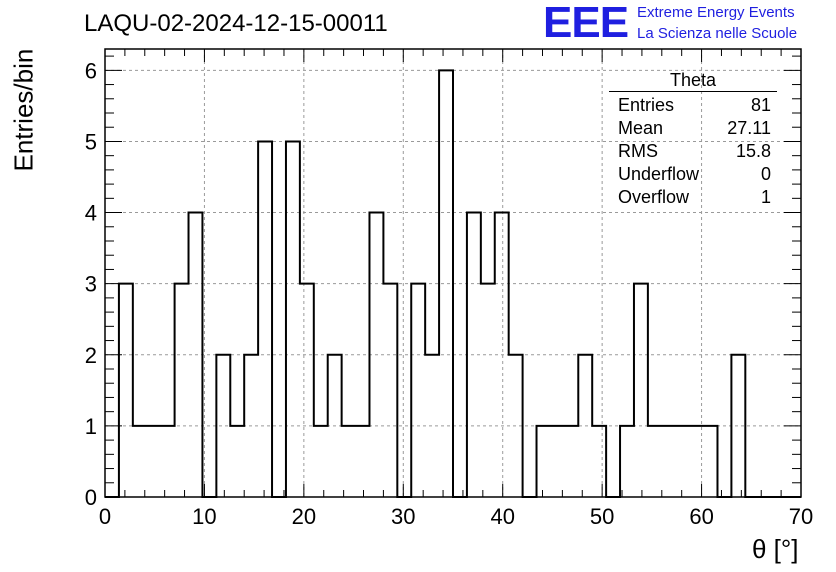 This screenshot has width=836, height=572. Describe the element at coordinates (760, 105) in the screenshot. I see `stats-value: 81` at that location.